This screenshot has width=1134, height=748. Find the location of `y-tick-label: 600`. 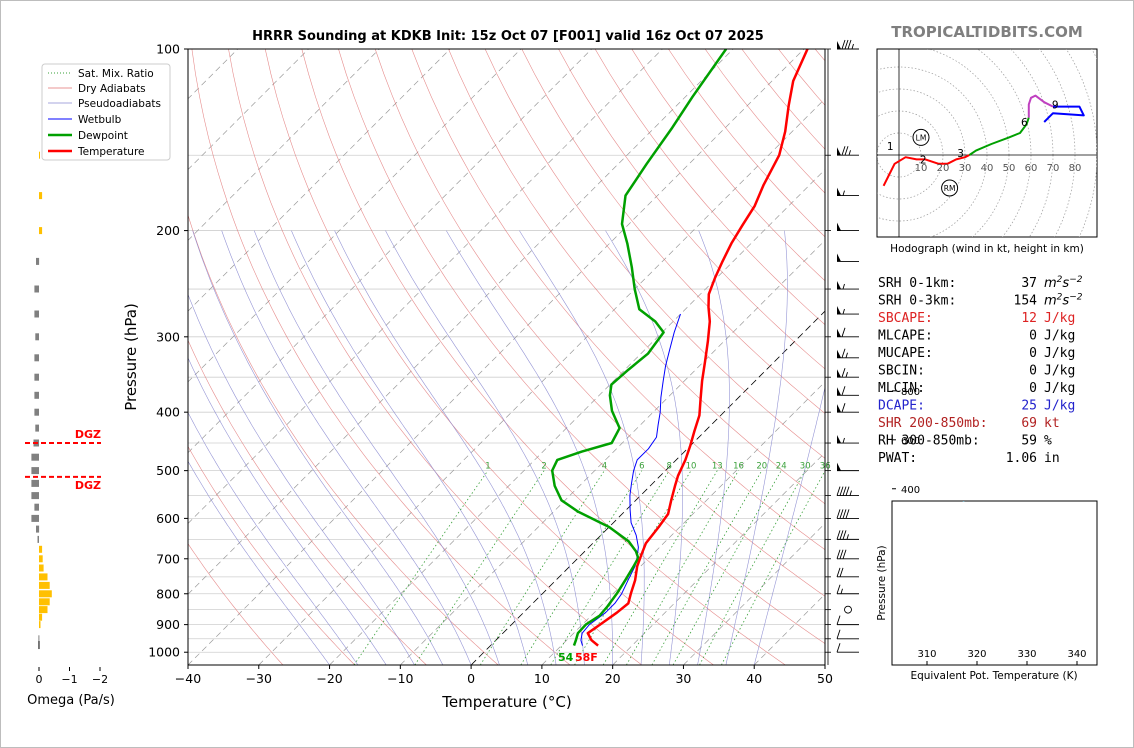

y-tick-label: 600 is located at coordinates (168, 518).